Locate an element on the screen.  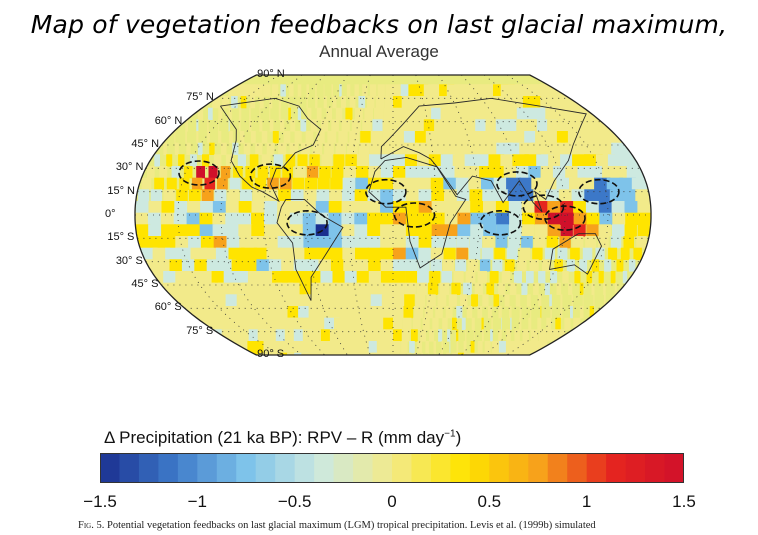
latitude-label: 15° N is located at coordinates (121, 190).